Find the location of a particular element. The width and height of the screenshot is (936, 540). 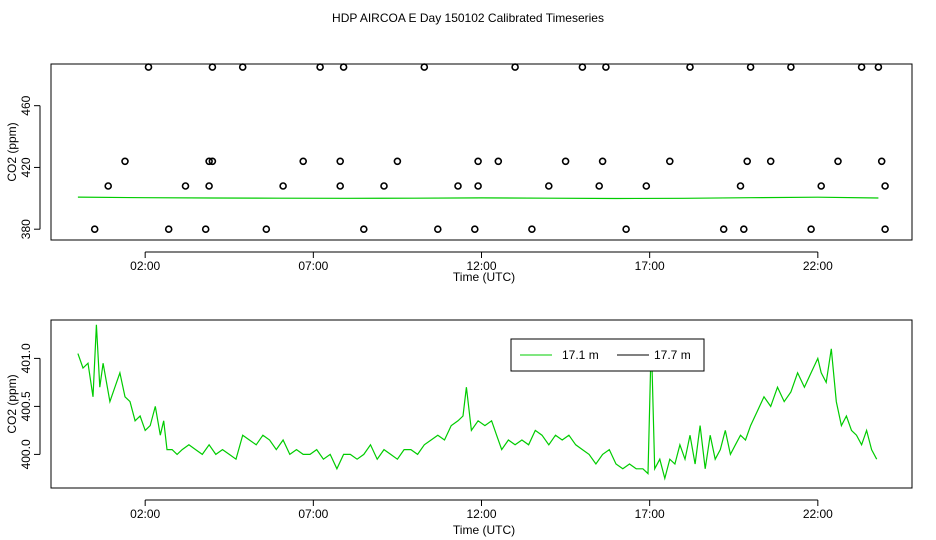

top-x-tick-label: 07:00 is located at coordinates (313, 266).